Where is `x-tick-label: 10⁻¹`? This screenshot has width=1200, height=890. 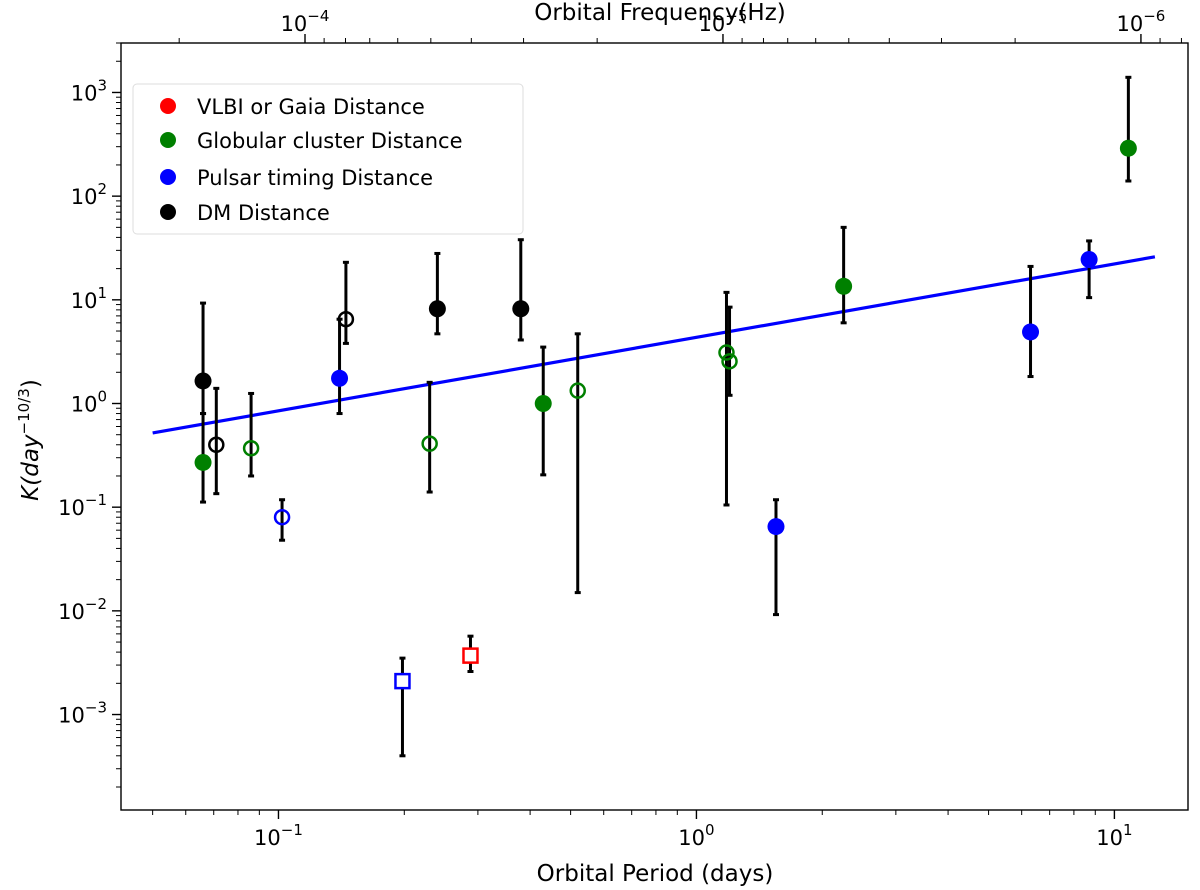 x-tick-label: 10⁻¹ is located at coordinates (278, 835).